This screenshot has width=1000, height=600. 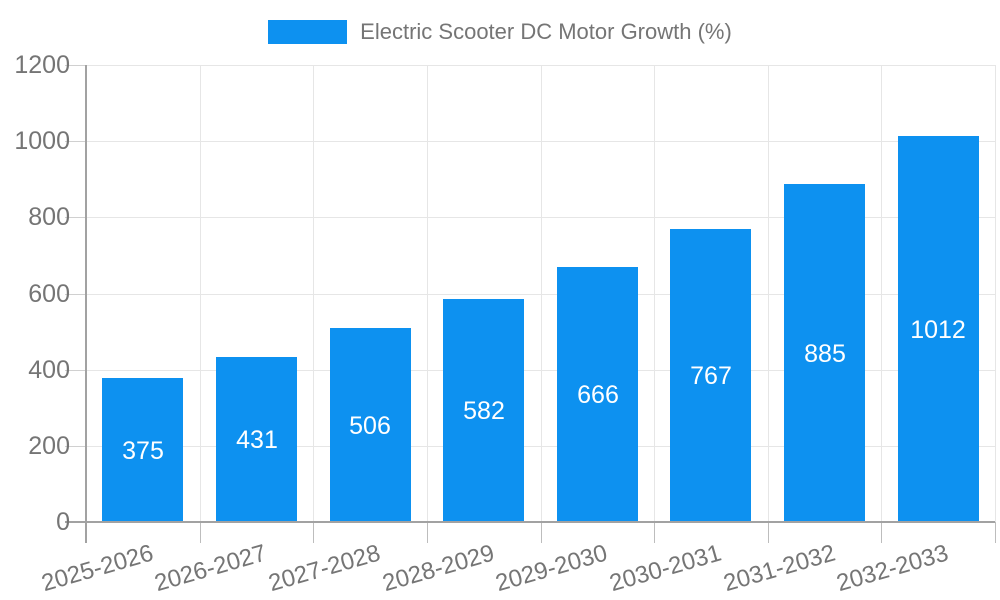 I want to click on y-axis-label: 200, so click(x=49, y=446).